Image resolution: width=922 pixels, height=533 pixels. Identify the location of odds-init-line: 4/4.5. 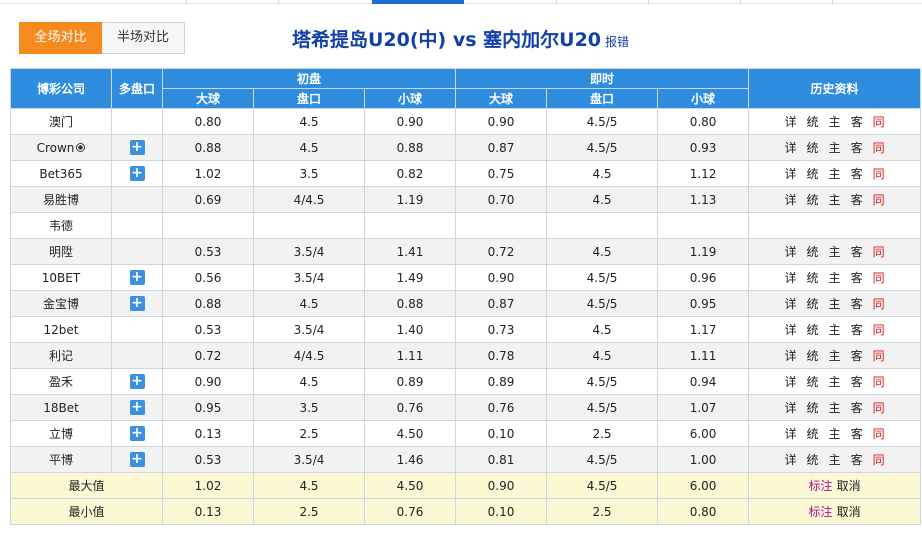
(309, 355).